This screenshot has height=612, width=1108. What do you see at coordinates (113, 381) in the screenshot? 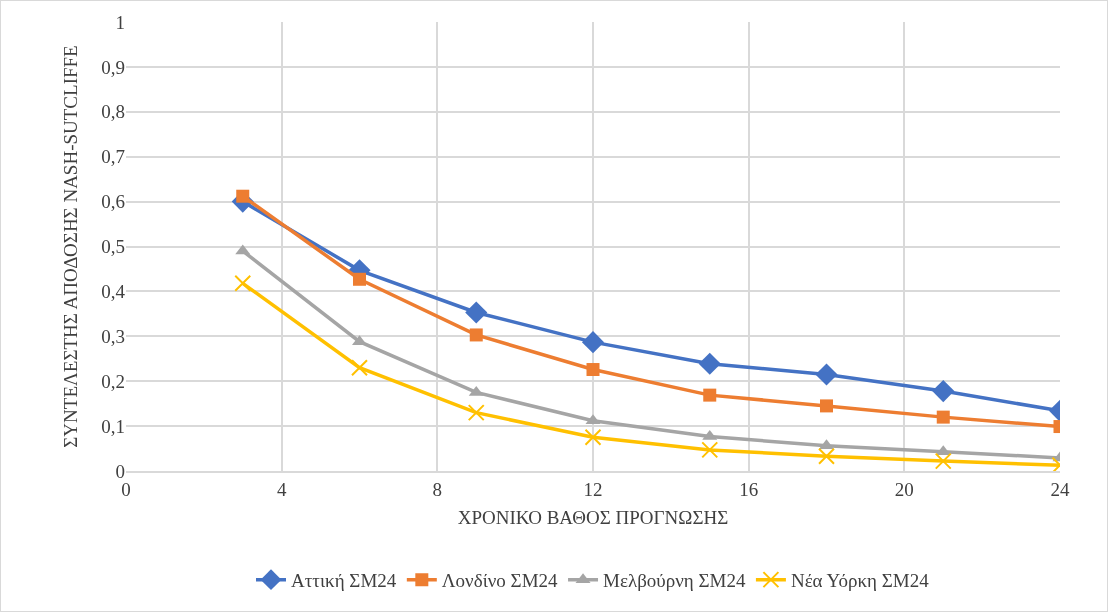
I see `y-tick-label: 0,2` at bounding box center [113, 381].